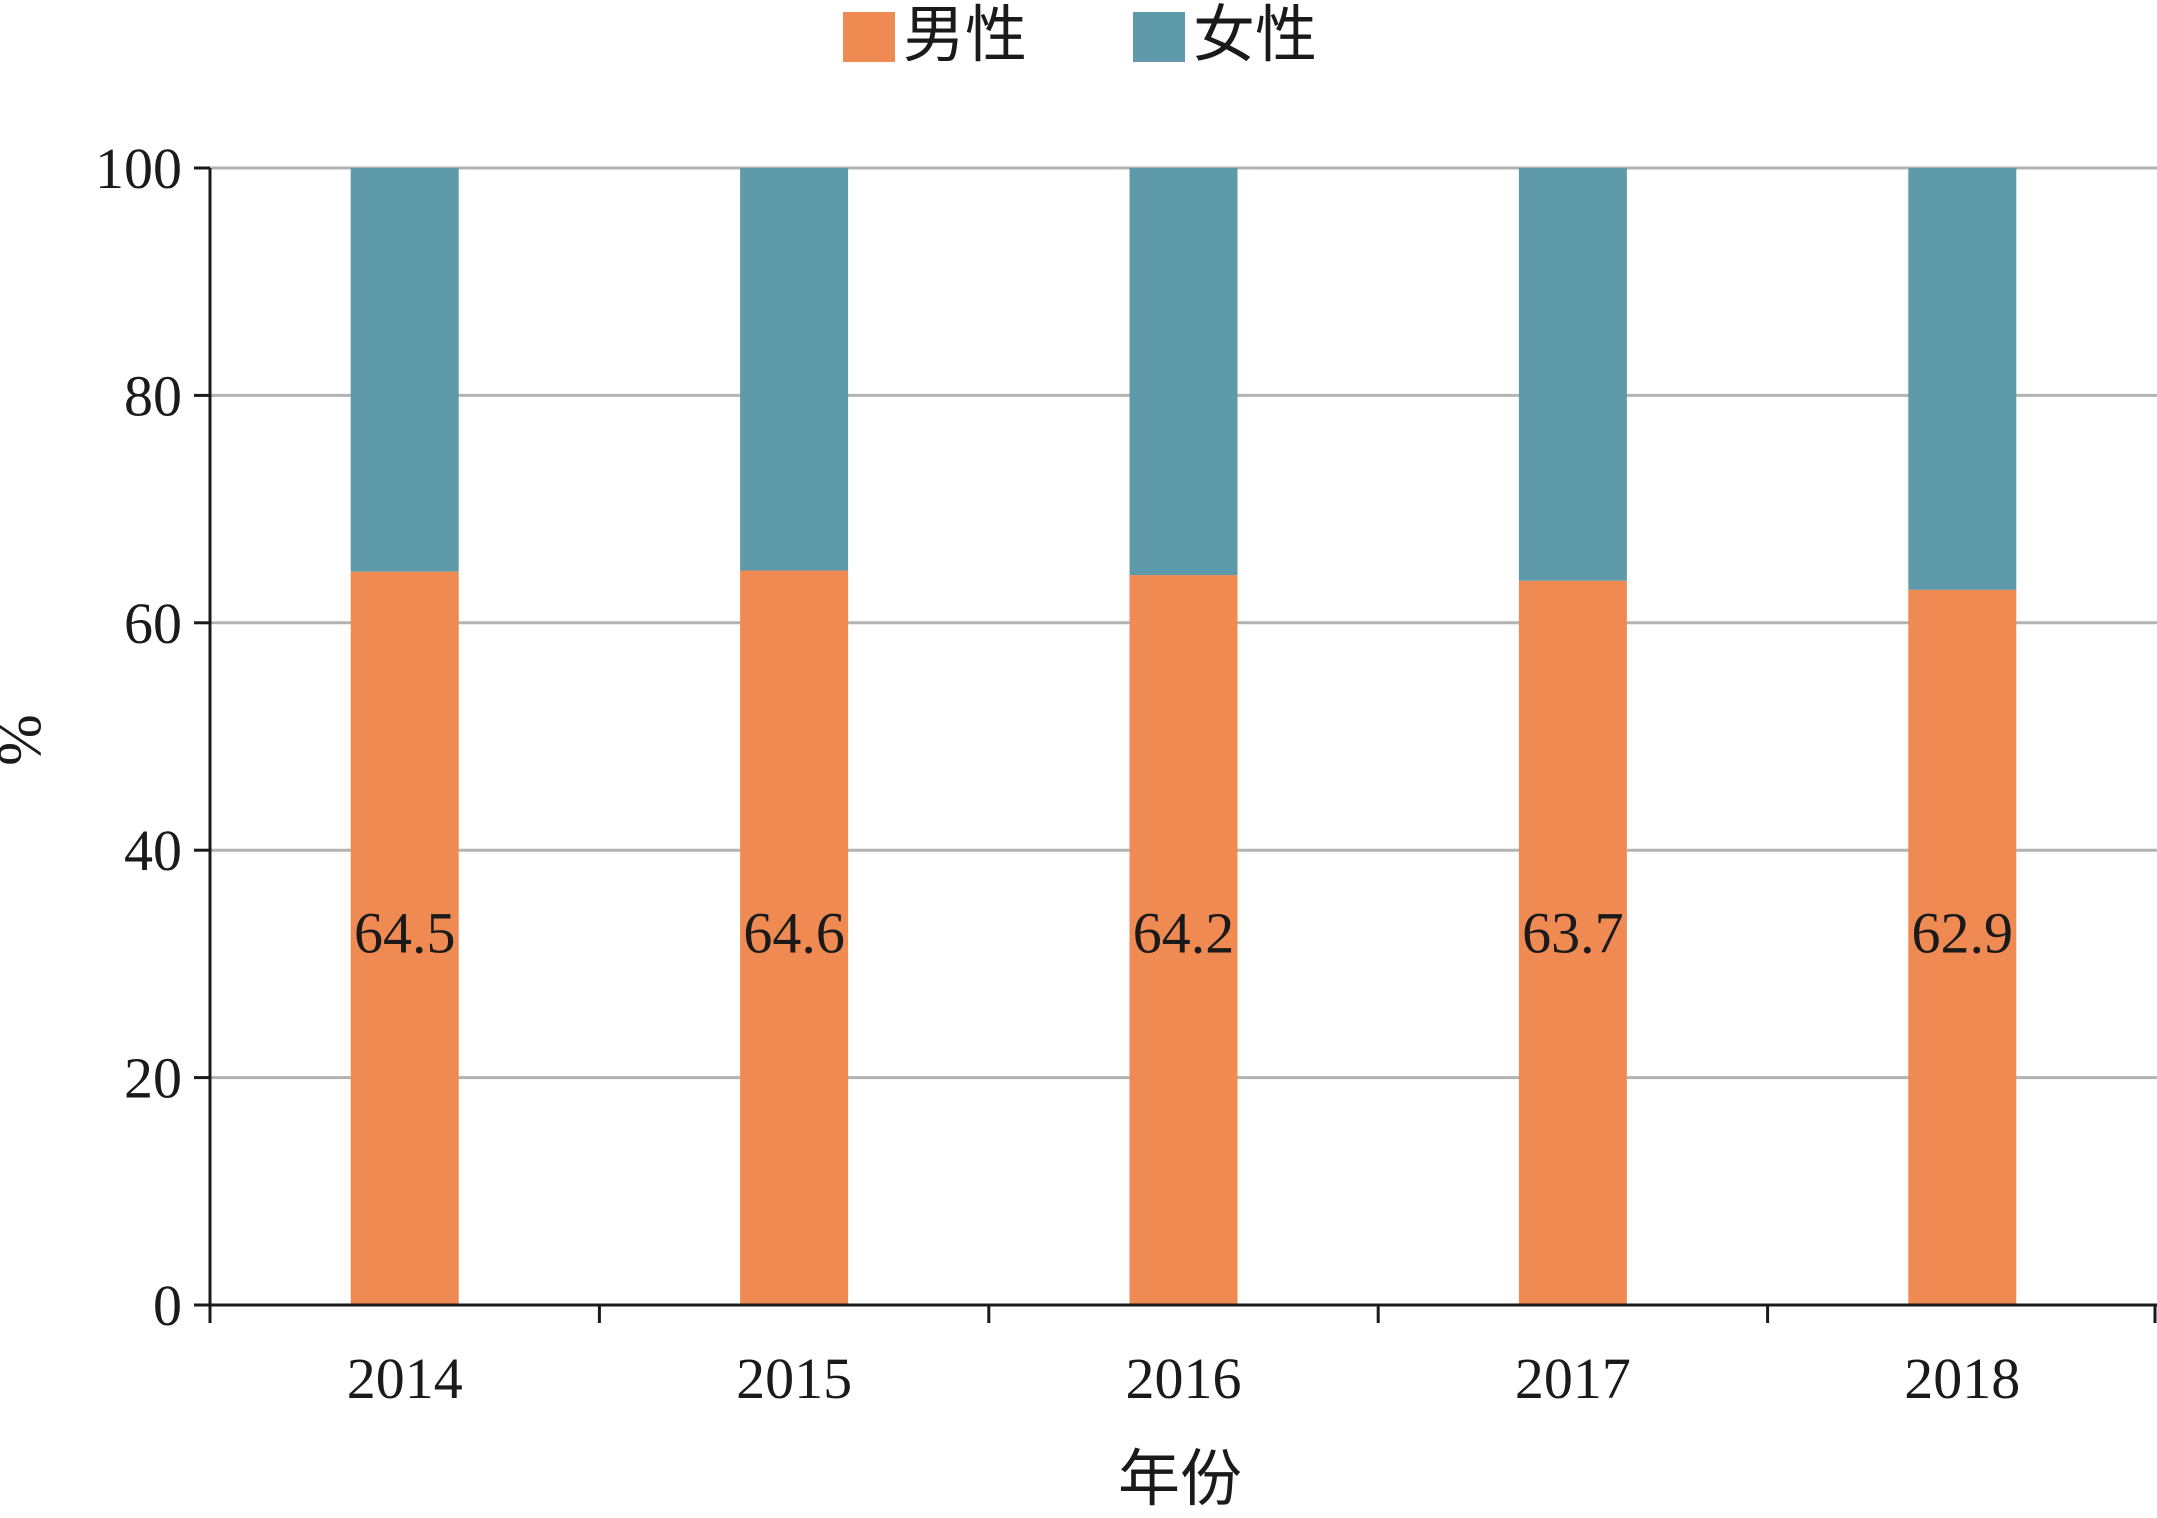  Describe the element at coordinates (1180, 1479) in the screenshot. I see `x-axis-title: 年份` at that location.